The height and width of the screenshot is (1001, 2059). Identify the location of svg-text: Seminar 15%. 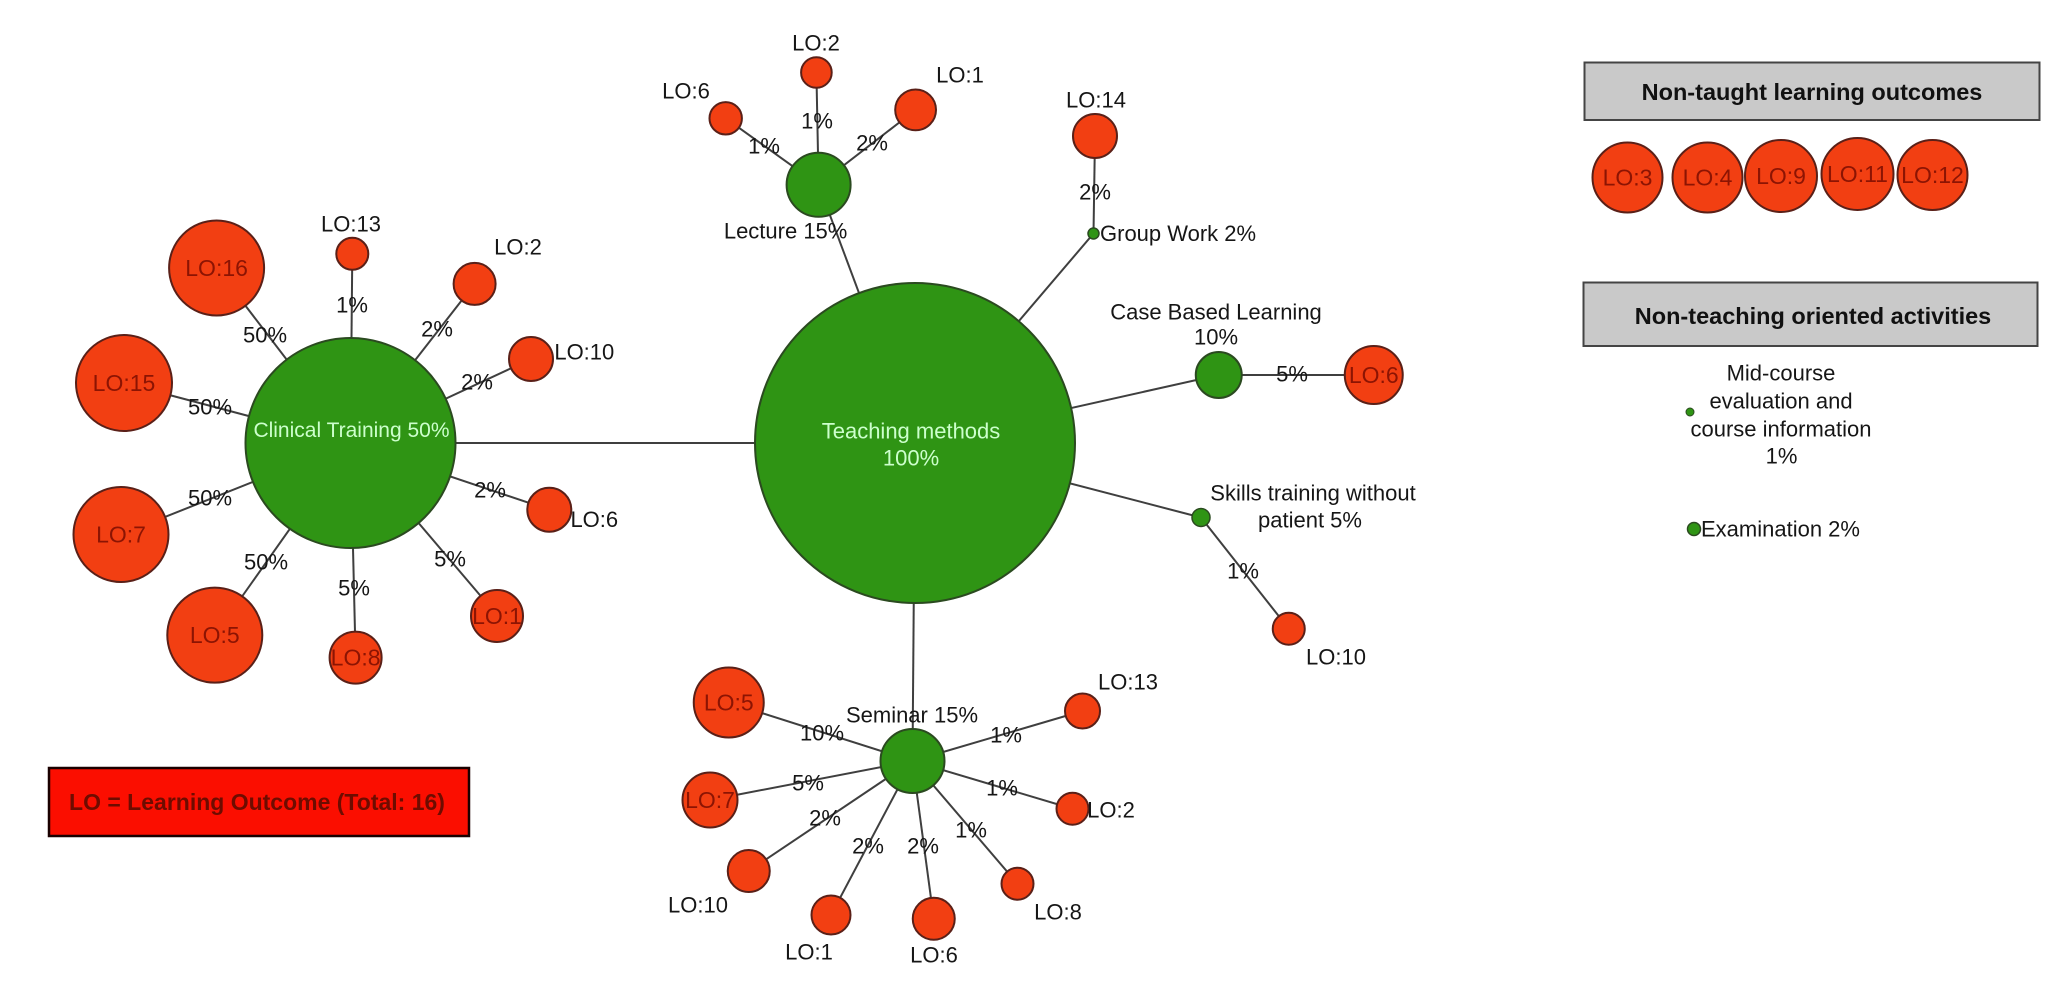
(912, 715).